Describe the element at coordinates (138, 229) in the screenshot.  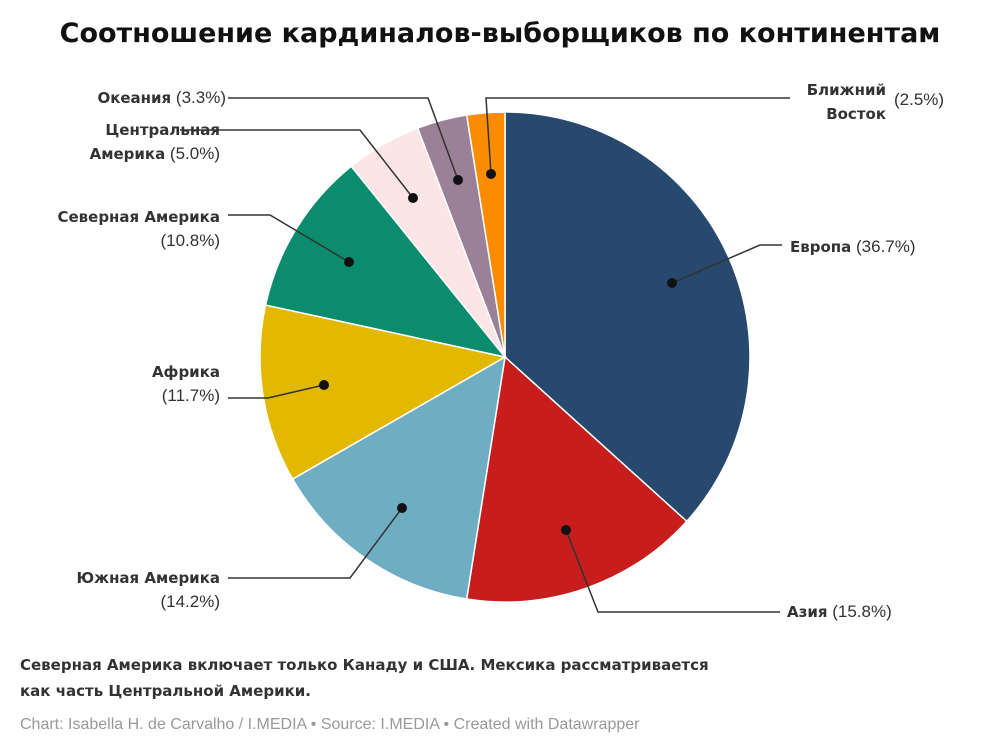
I see `label-north-america: Северная Америка (10.8%)` at that location.